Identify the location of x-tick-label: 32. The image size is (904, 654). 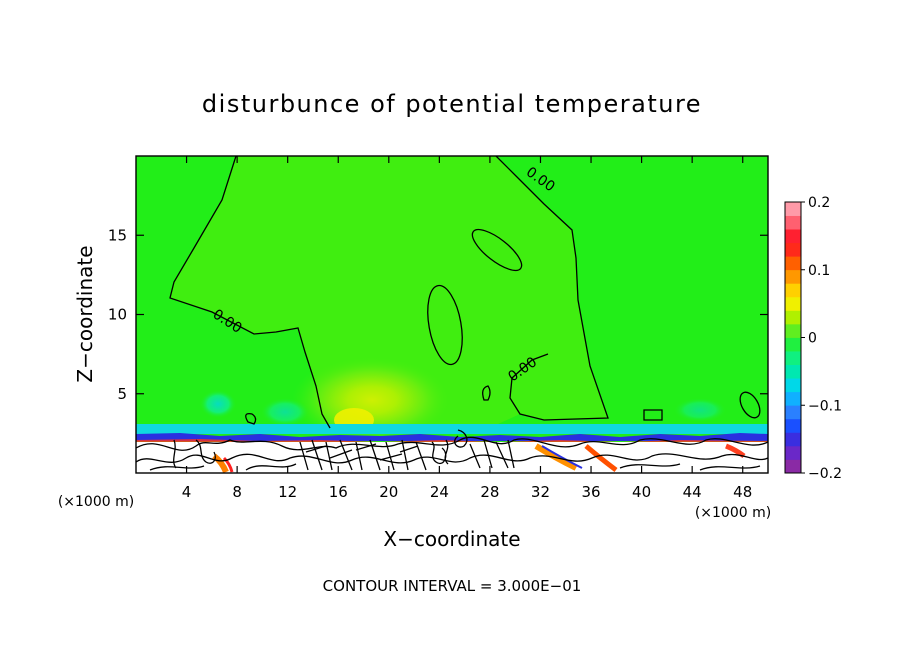
(540, 492).